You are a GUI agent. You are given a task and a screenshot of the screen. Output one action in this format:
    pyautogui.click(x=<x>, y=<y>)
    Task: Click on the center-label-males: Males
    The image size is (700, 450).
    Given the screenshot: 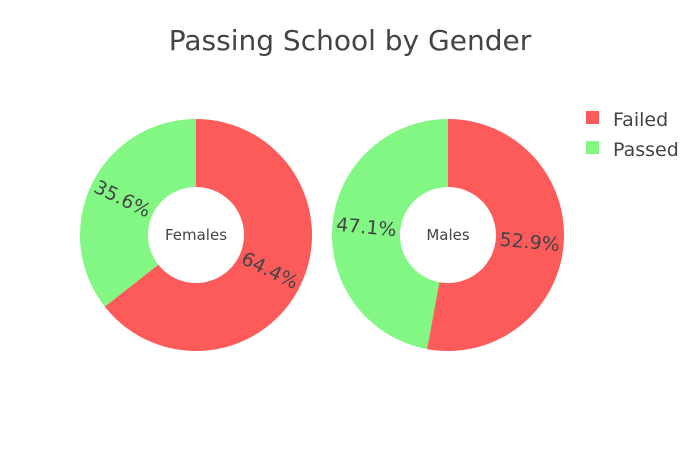 What is the action you would take?
    pyautogui.click(x=448, y=235)
    